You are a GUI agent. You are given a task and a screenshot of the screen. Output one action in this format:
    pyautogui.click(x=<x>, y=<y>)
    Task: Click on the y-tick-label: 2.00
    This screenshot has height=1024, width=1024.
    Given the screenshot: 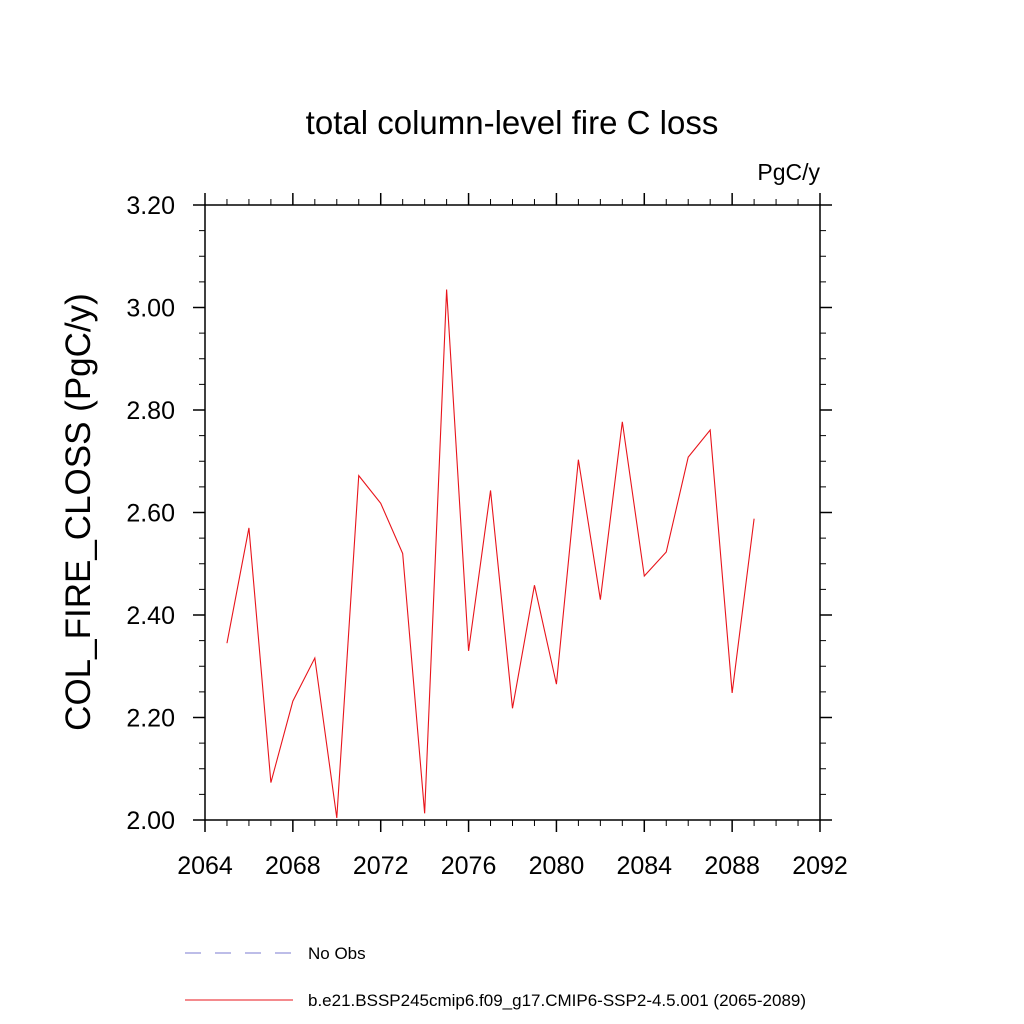 What is the action you would take?
    pyautogui.click(x=150, y=821)
    